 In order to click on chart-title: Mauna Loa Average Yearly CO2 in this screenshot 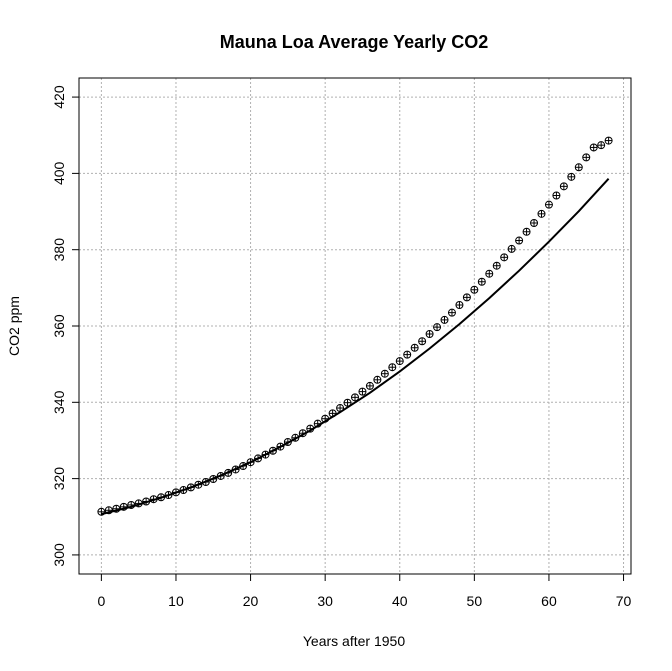, I will do `click(354, 42)`.